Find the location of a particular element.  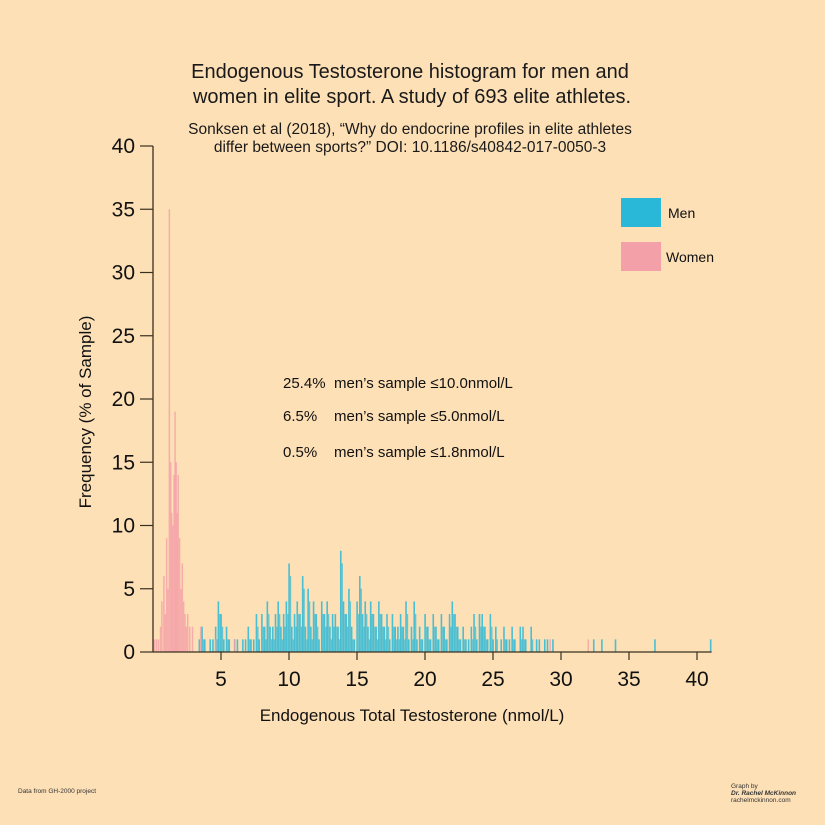

legend: Men Women is located at coordinates (667, 234).